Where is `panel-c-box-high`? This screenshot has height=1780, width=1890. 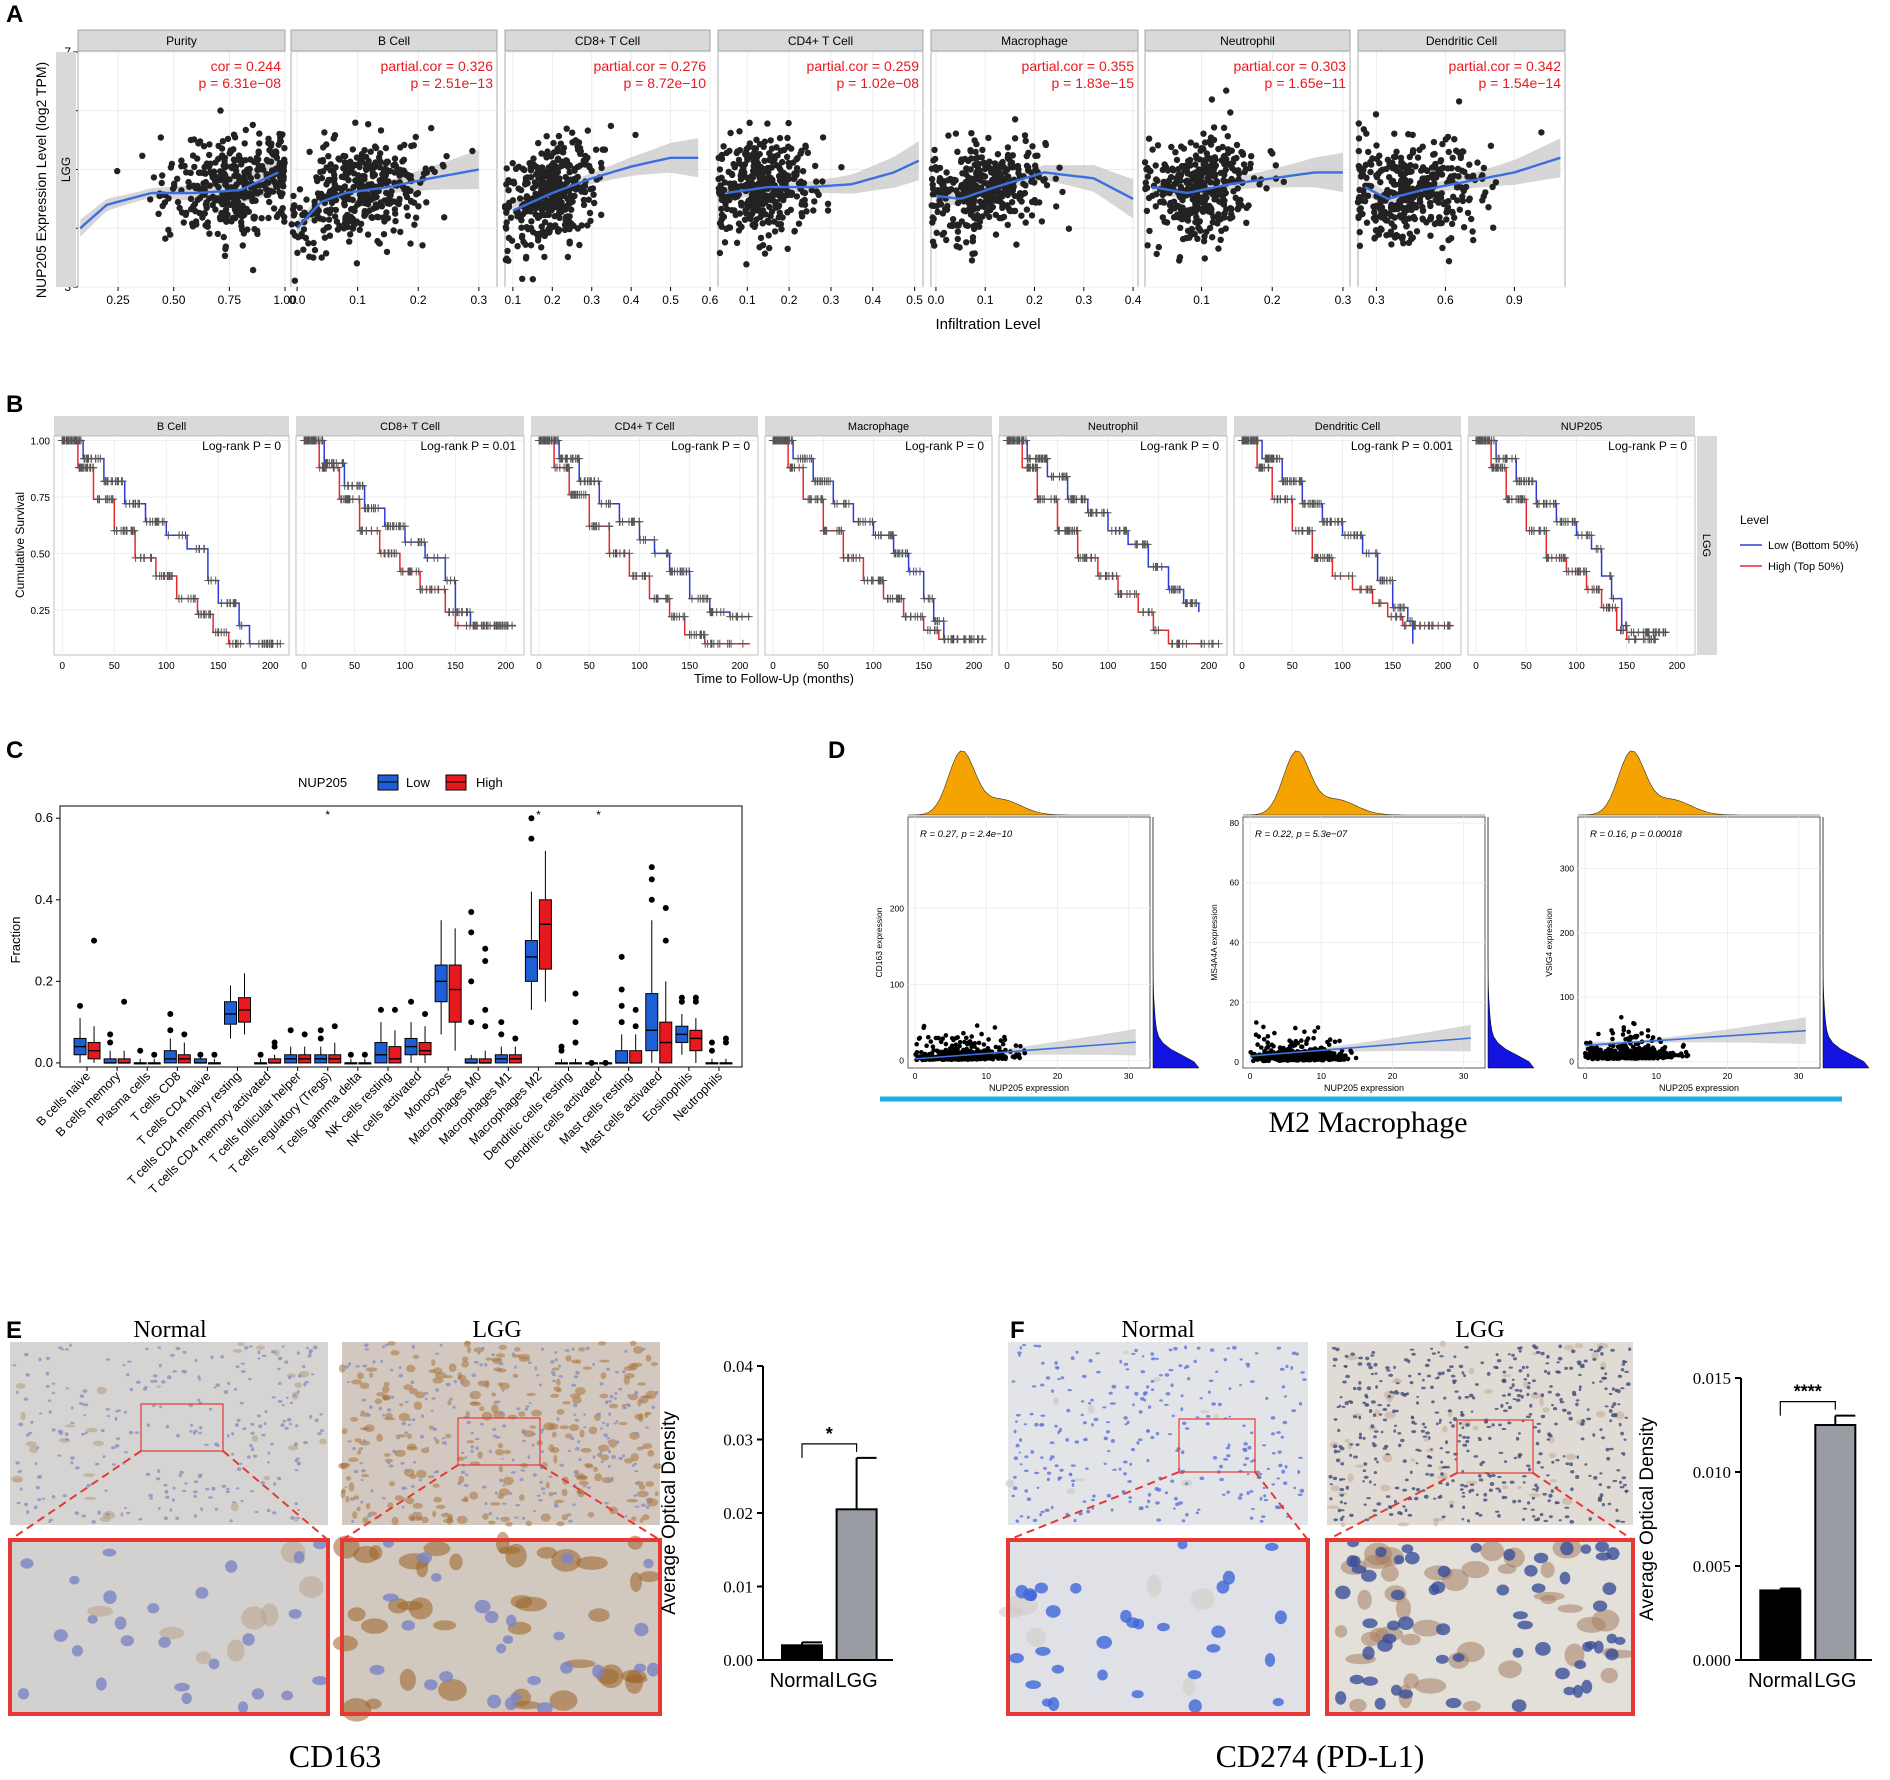 panel-c-box-high is located at coordinates (636, 1057).